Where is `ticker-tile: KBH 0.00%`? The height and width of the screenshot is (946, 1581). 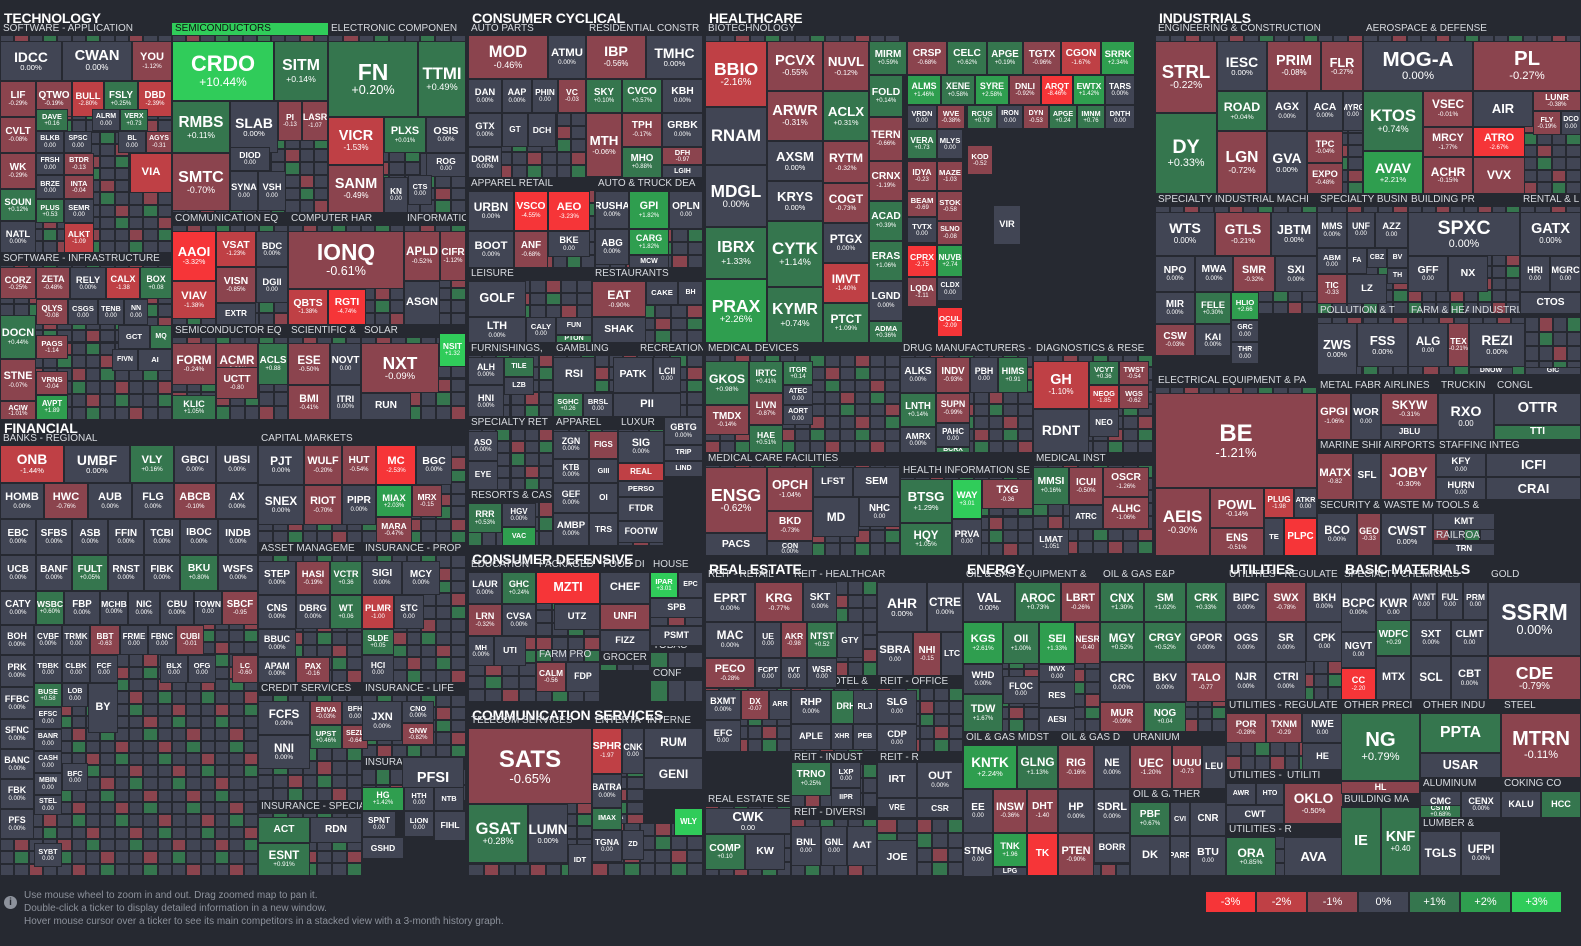 ticker-tile: KBH 0.00% is located at coordinates (682, 96).